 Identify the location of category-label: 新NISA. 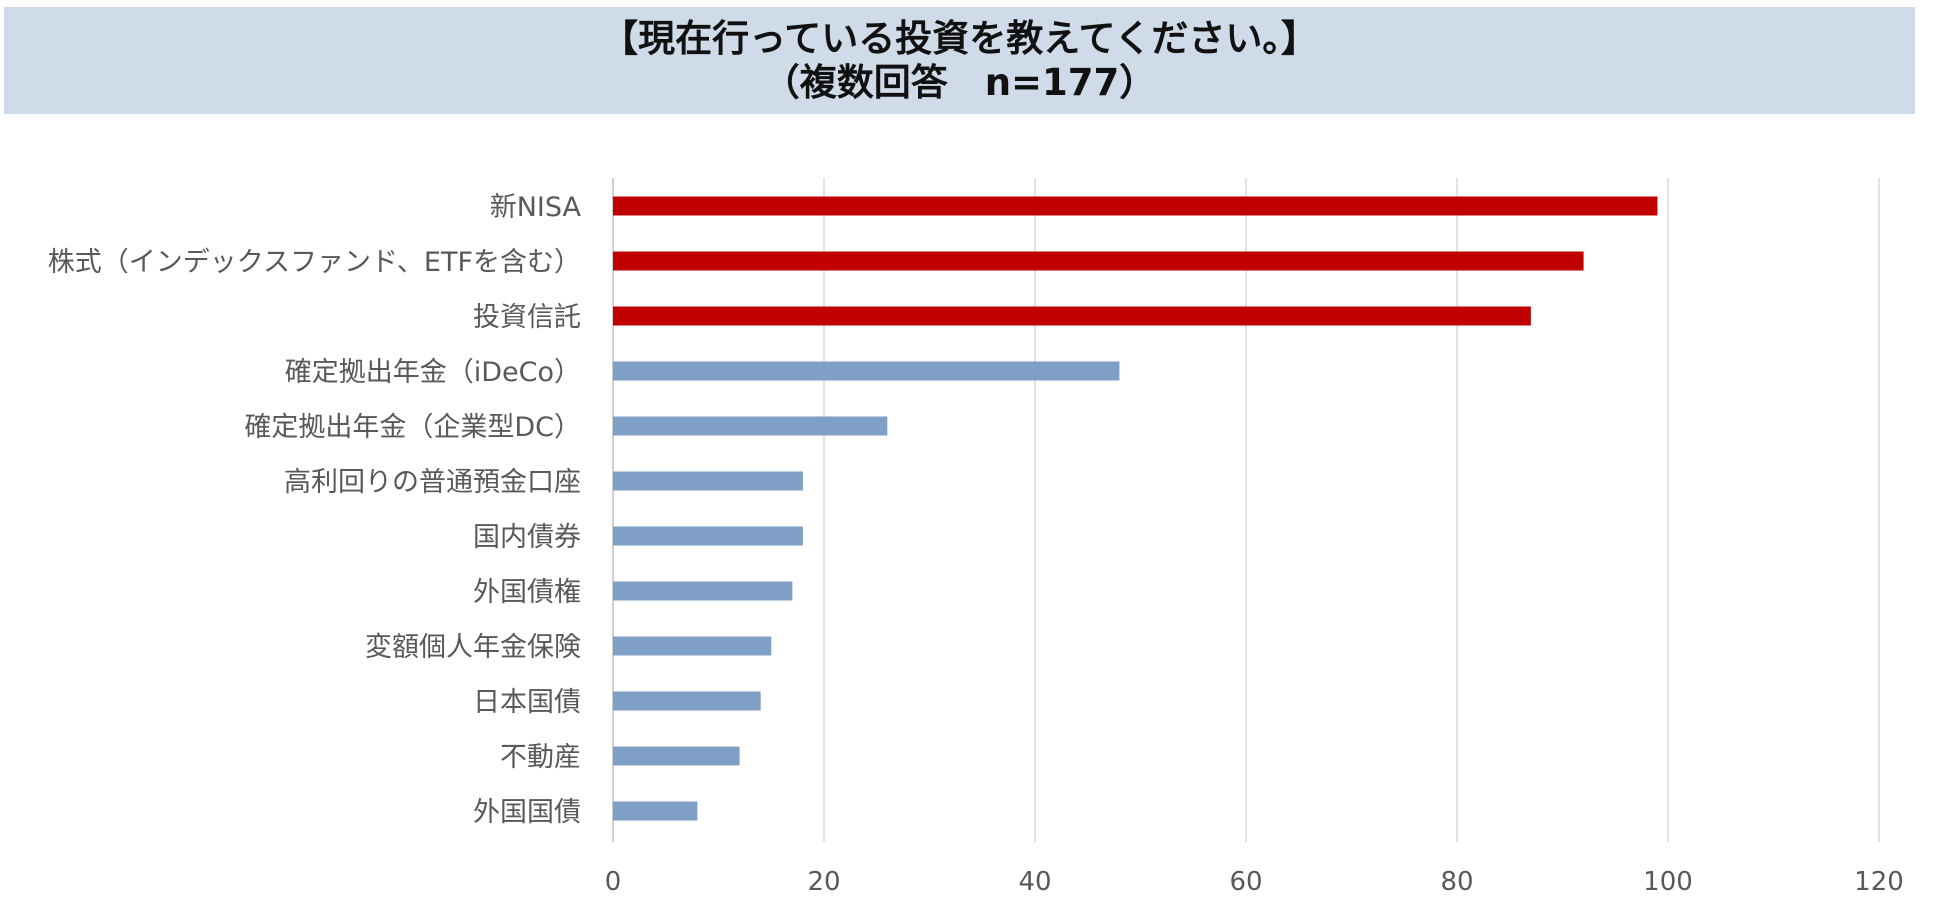
(536, 207).